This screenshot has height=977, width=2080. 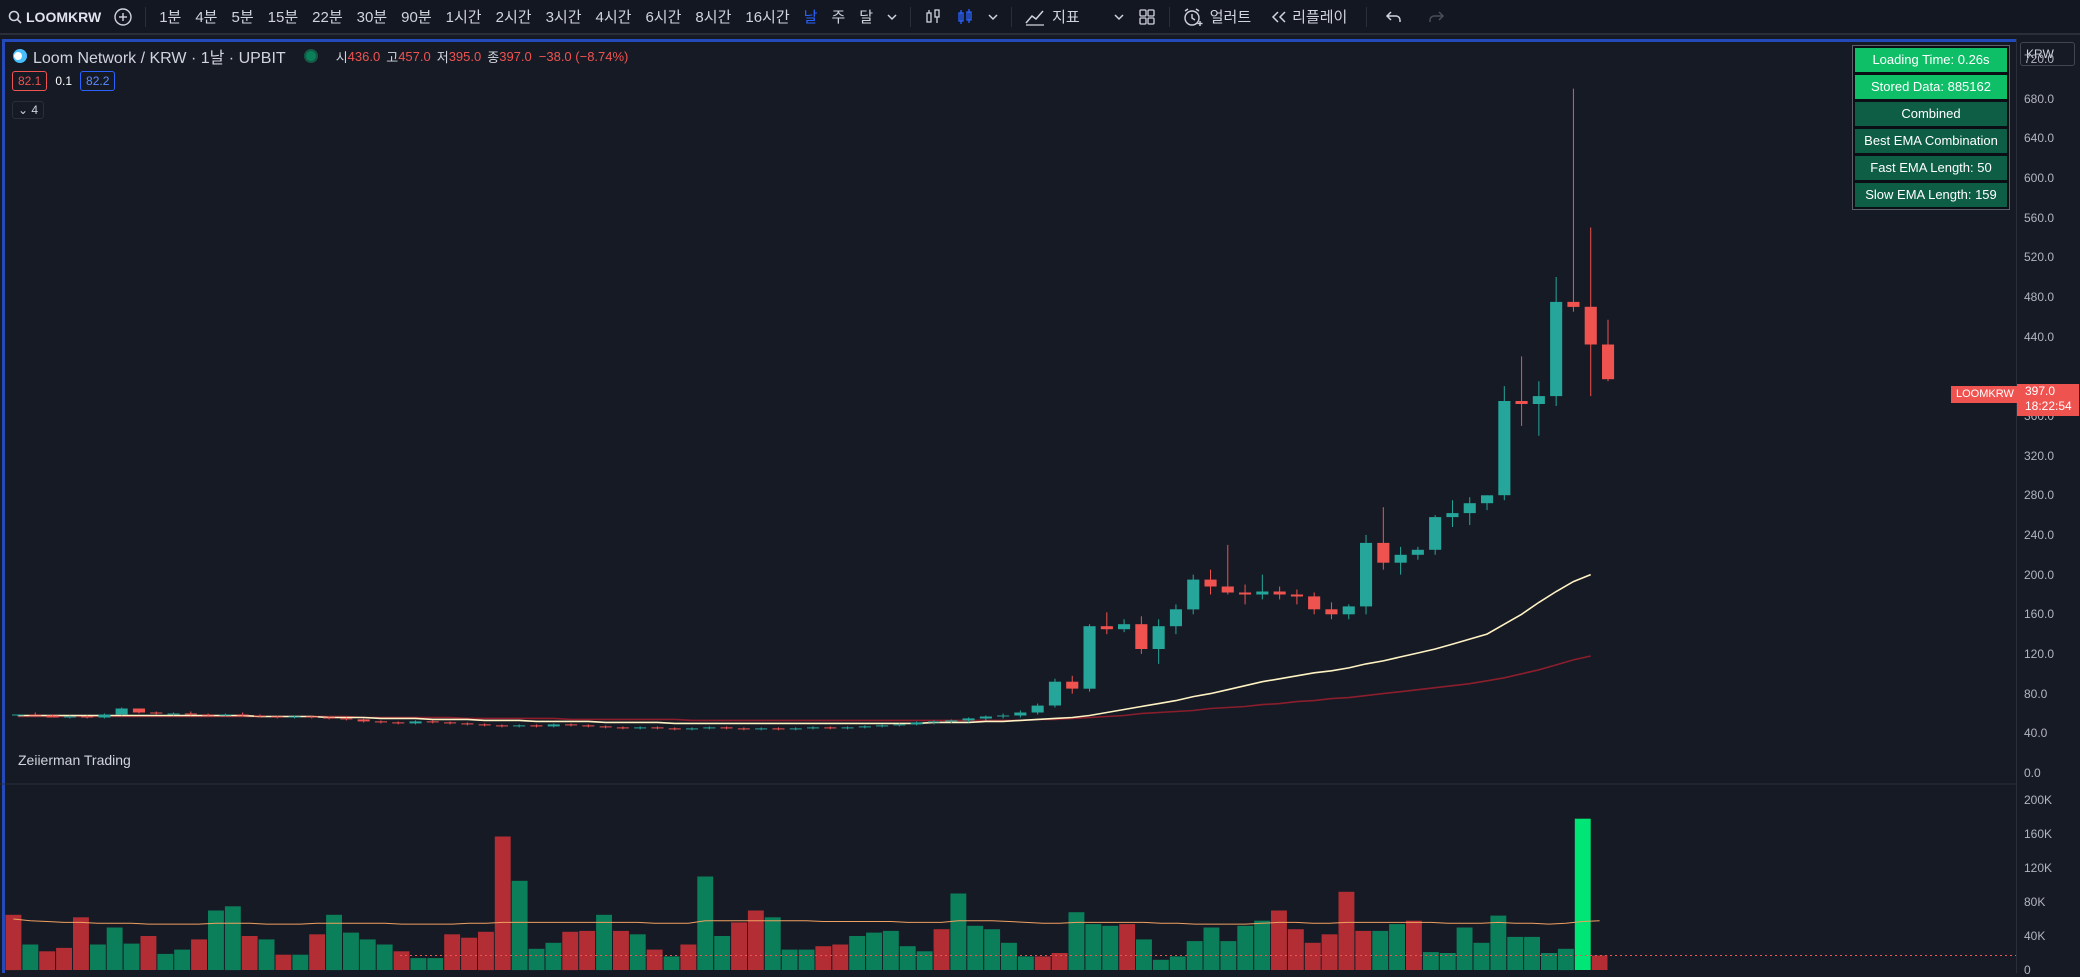 I want to click on interval-button: 3시간, so click(x=563, y=17).